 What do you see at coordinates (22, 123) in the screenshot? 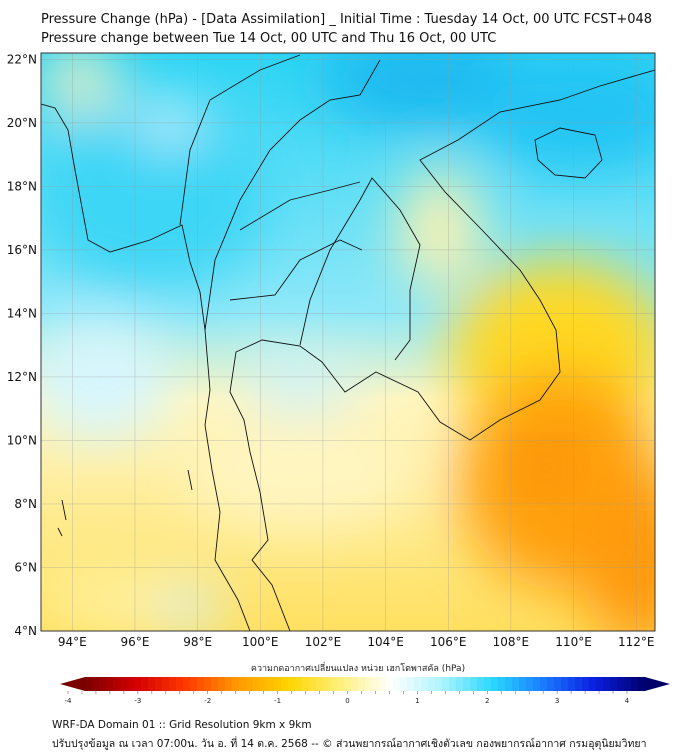
I see `lat-label: 20°N` at bounding box center [22, 123].